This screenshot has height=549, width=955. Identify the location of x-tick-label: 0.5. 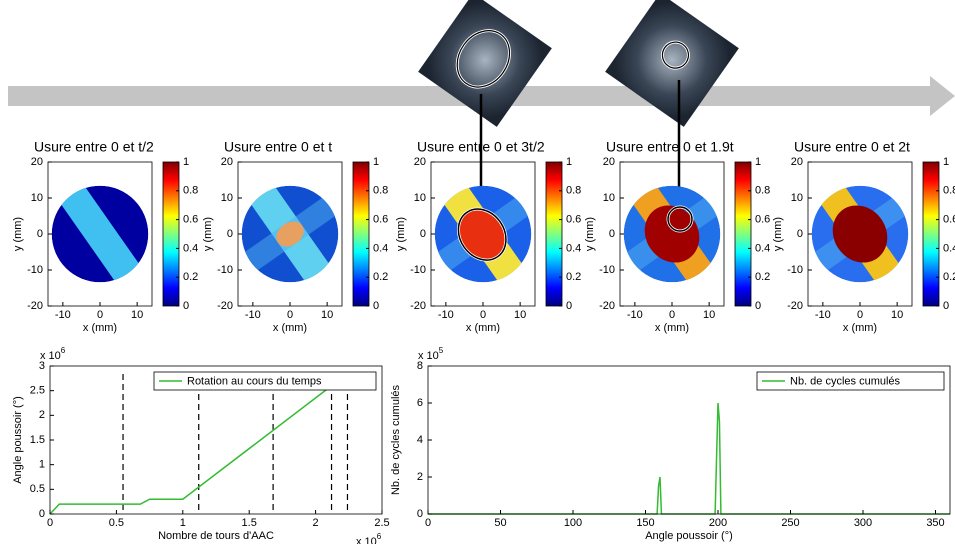
(116, 523).